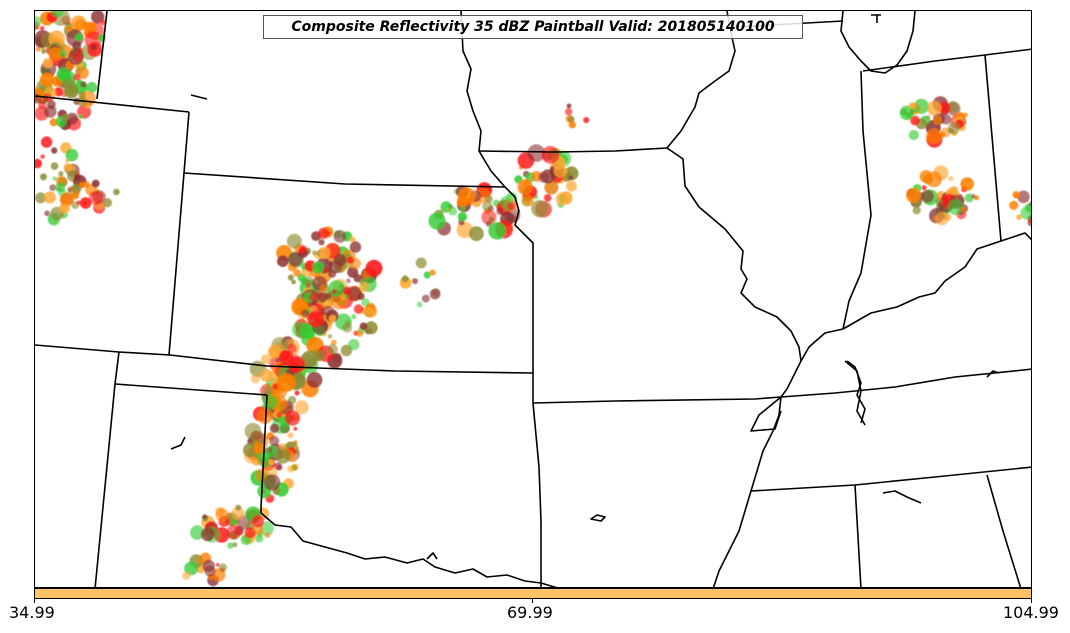 The width and height of the screenshot is (1070, 633). I want to click on boundary-missouri-river, so click(497, 192).